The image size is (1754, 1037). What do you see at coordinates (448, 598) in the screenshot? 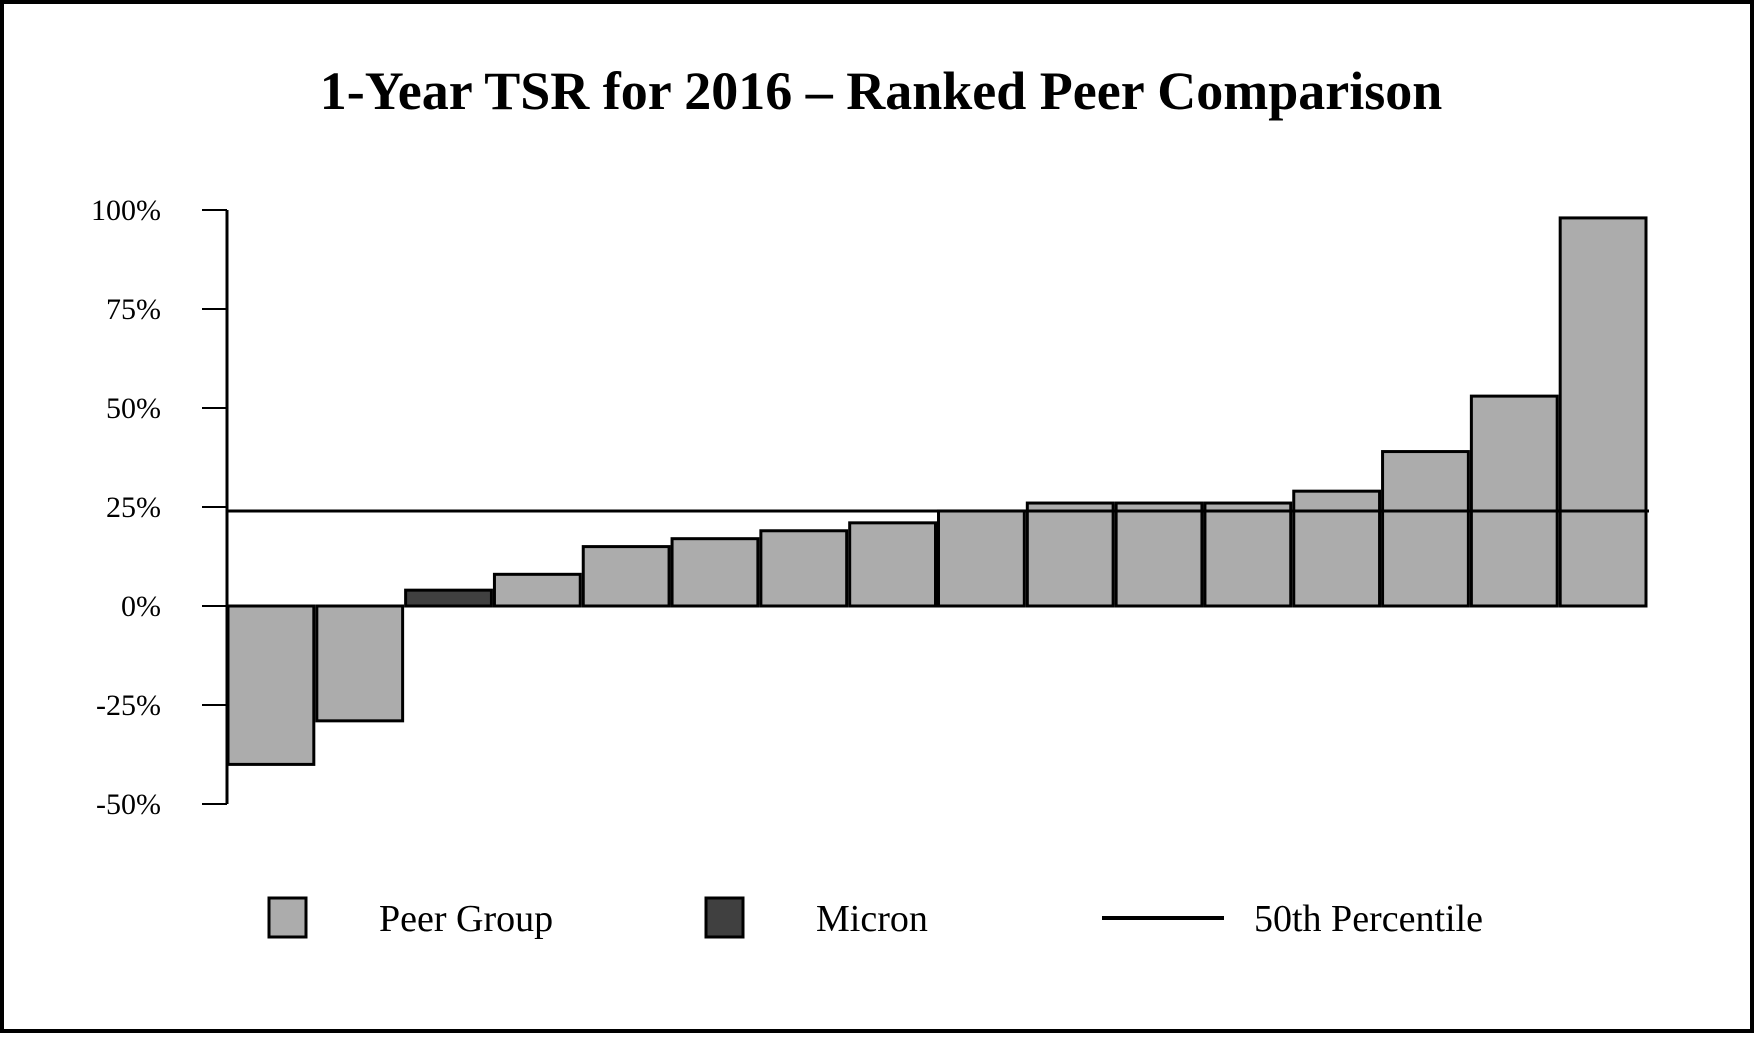
I see `bar-micron` at bounding box center [448, 598].